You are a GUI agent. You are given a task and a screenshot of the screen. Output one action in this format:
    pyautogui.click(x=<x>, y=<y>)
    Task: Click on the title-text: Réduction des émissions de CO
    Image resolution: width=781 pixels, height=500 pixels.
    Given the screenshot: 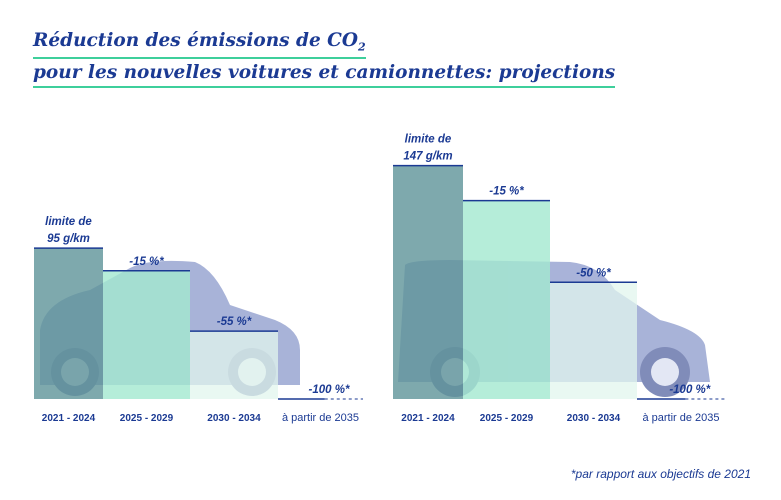 What is the action you would take?
    pyautogui.click(x=196, y=40)
    